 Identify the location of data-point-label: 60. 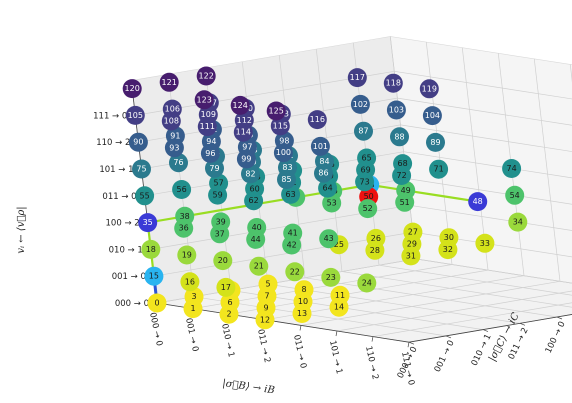
(255, 188).